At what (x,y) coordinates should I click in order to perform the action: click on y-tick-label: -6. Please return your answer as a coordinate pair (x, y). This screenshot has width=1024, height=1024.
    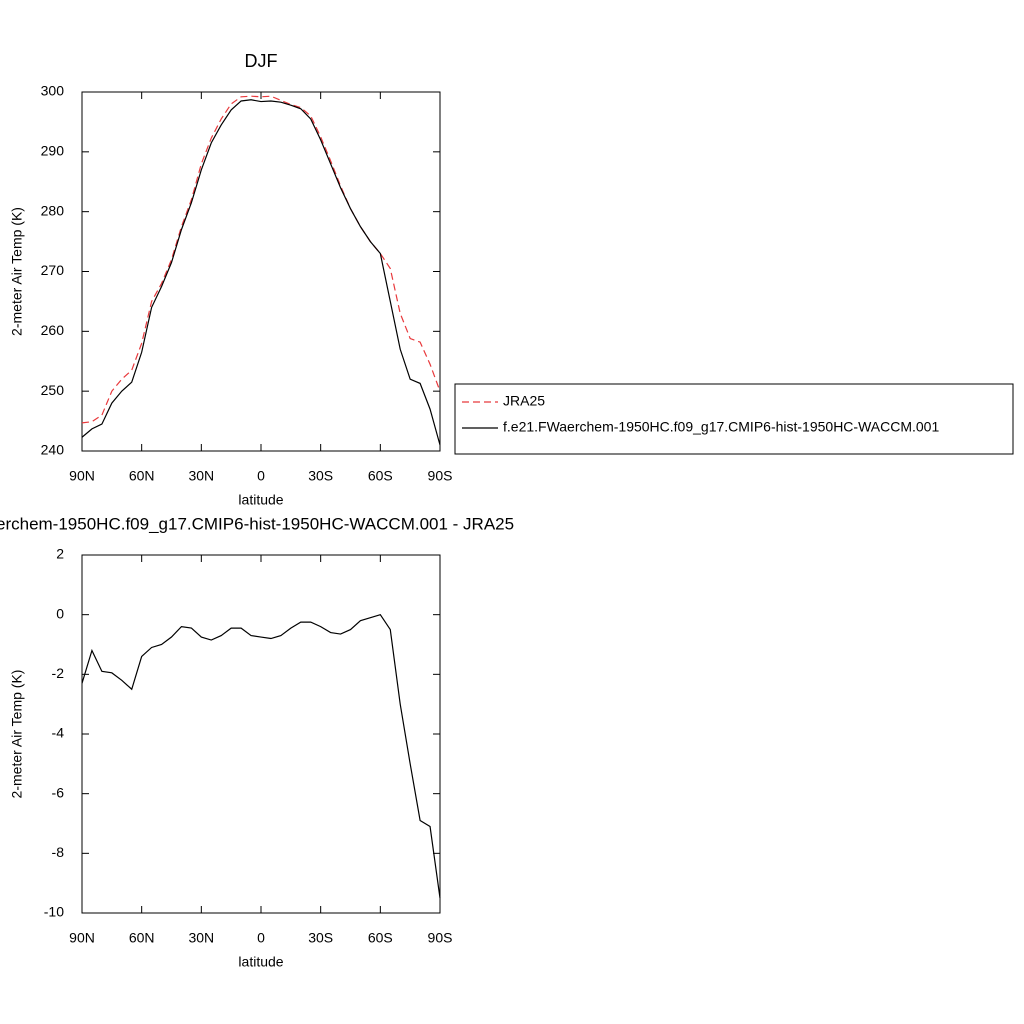
    Looking at the image, I should click on (58, 792).